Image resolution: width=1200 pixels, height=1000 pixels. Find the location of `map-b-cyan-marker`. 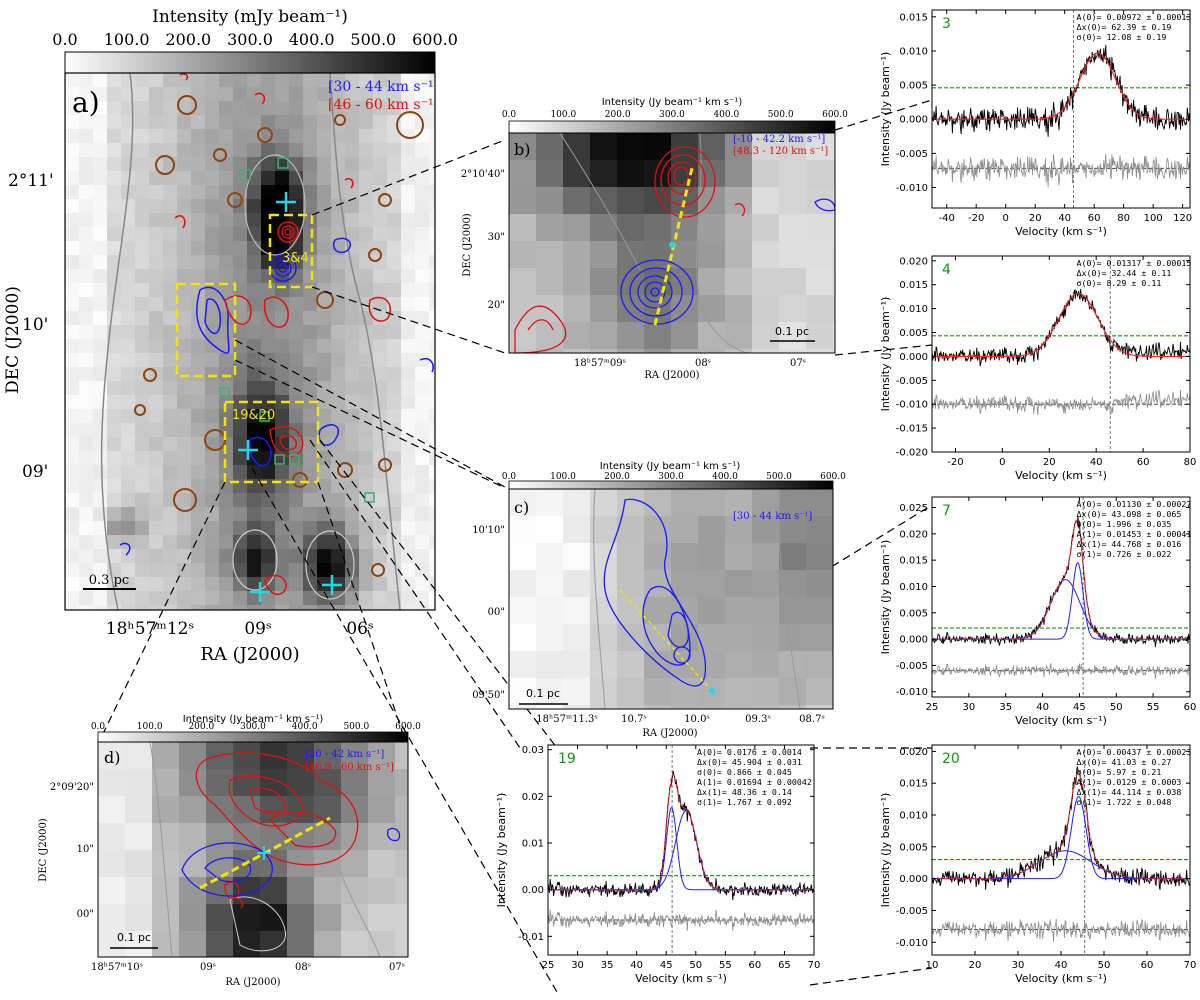

map-b-cyan-marker is located at coordinates (672, 245).